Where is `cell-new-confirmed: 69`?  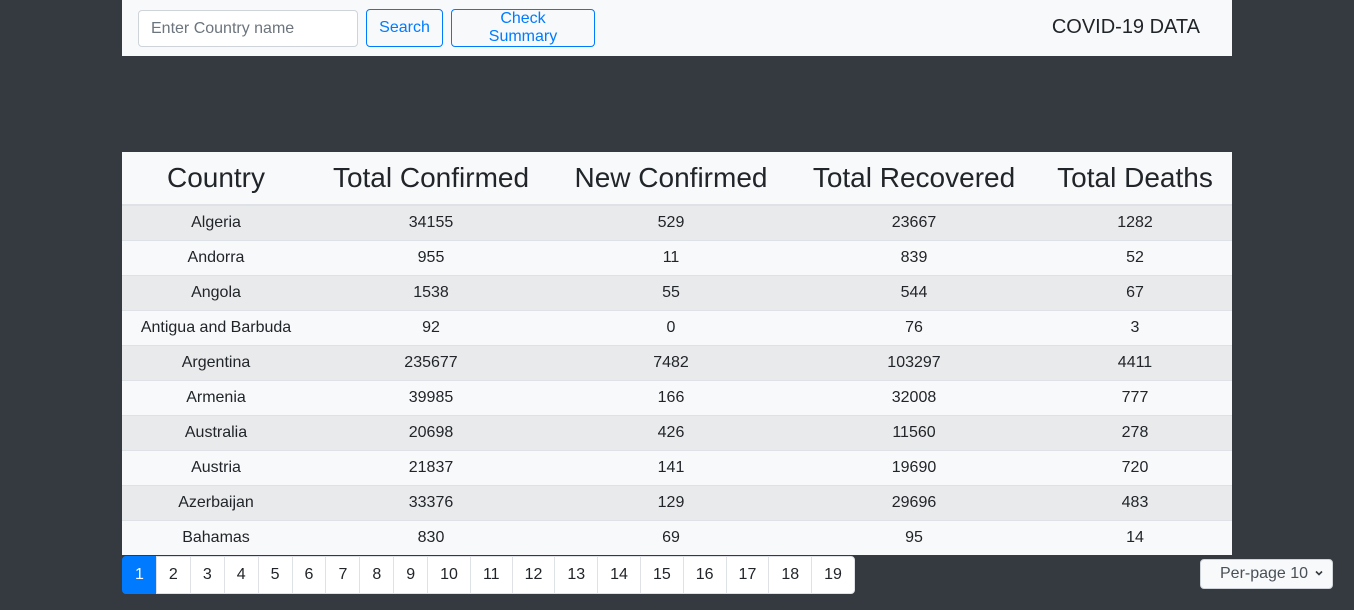 cell-new-confirmed: 69 is located at coordinates (671, 537).